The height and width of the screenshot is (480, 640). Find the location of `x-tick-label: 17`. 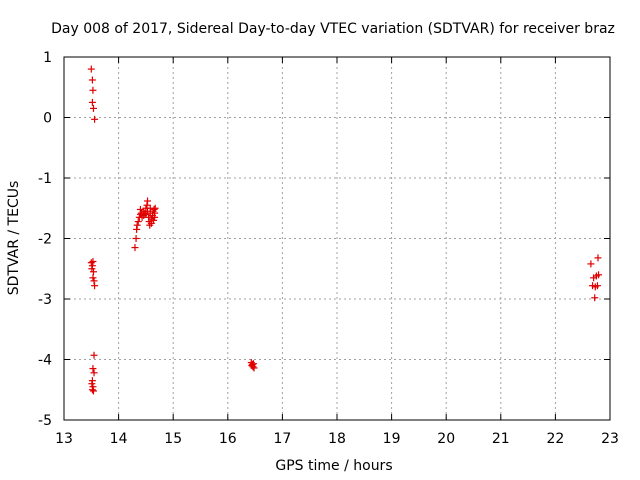

x-tick-label: 17 is located at coordinates (282, 439).